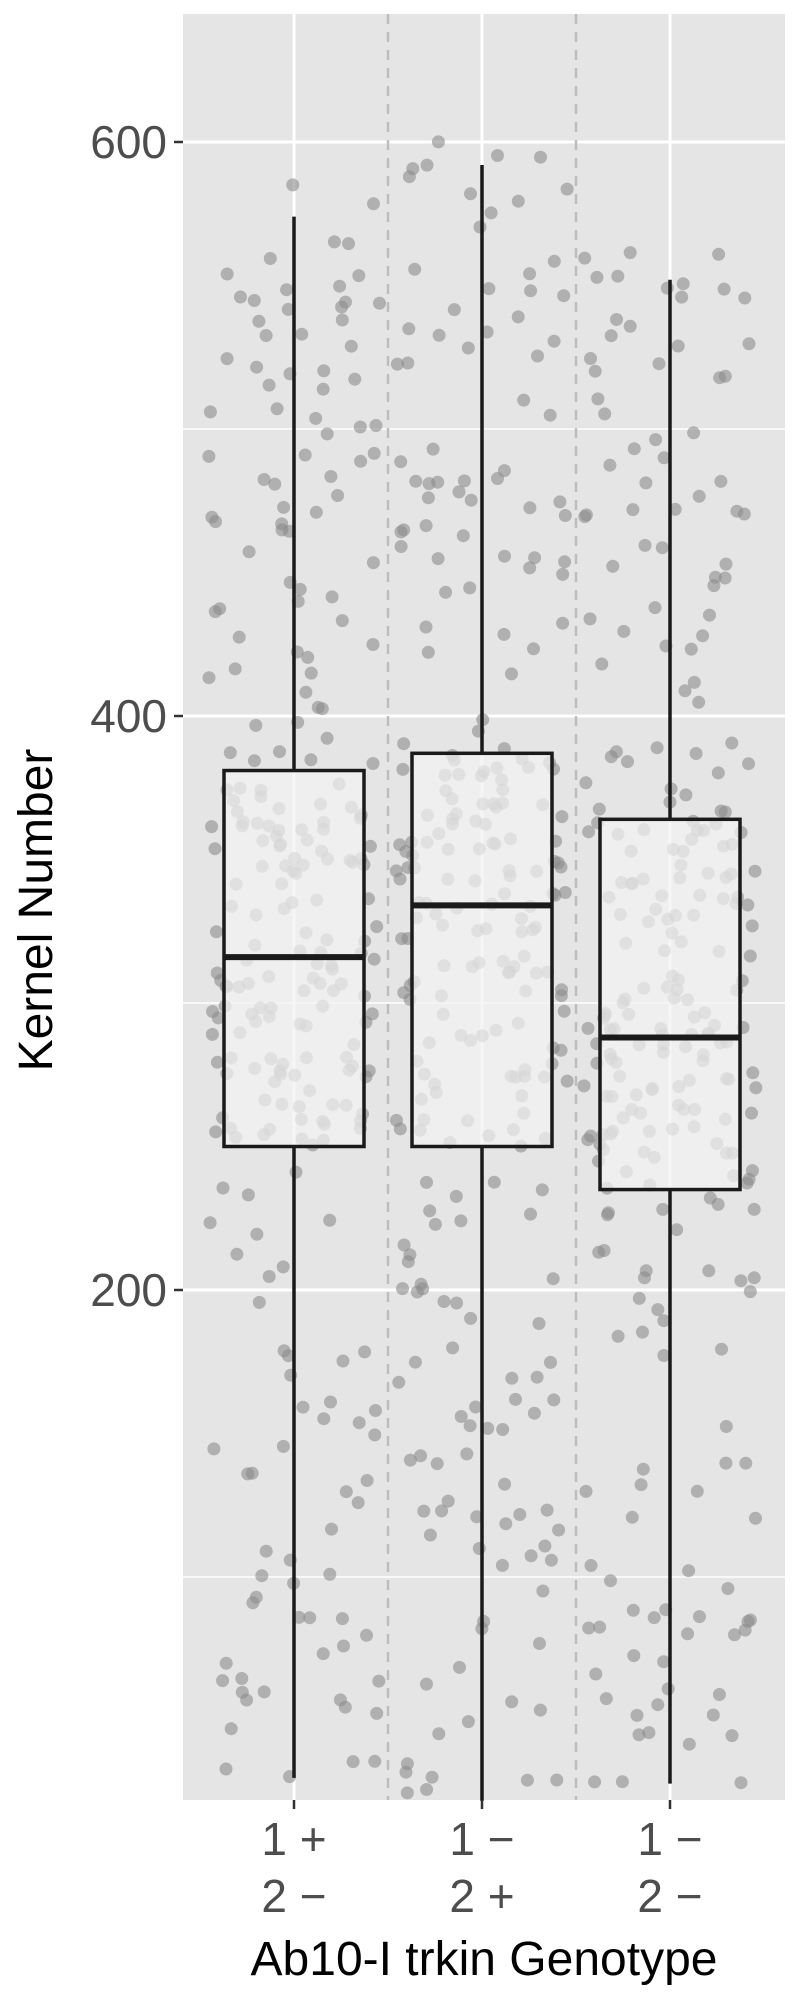 The height and width of the screenshot is (2000, 800). What do you see at coordinates (128, 716) in the screenshot?
I see `y-tick-label: 400` at bounding box center [128, 716].